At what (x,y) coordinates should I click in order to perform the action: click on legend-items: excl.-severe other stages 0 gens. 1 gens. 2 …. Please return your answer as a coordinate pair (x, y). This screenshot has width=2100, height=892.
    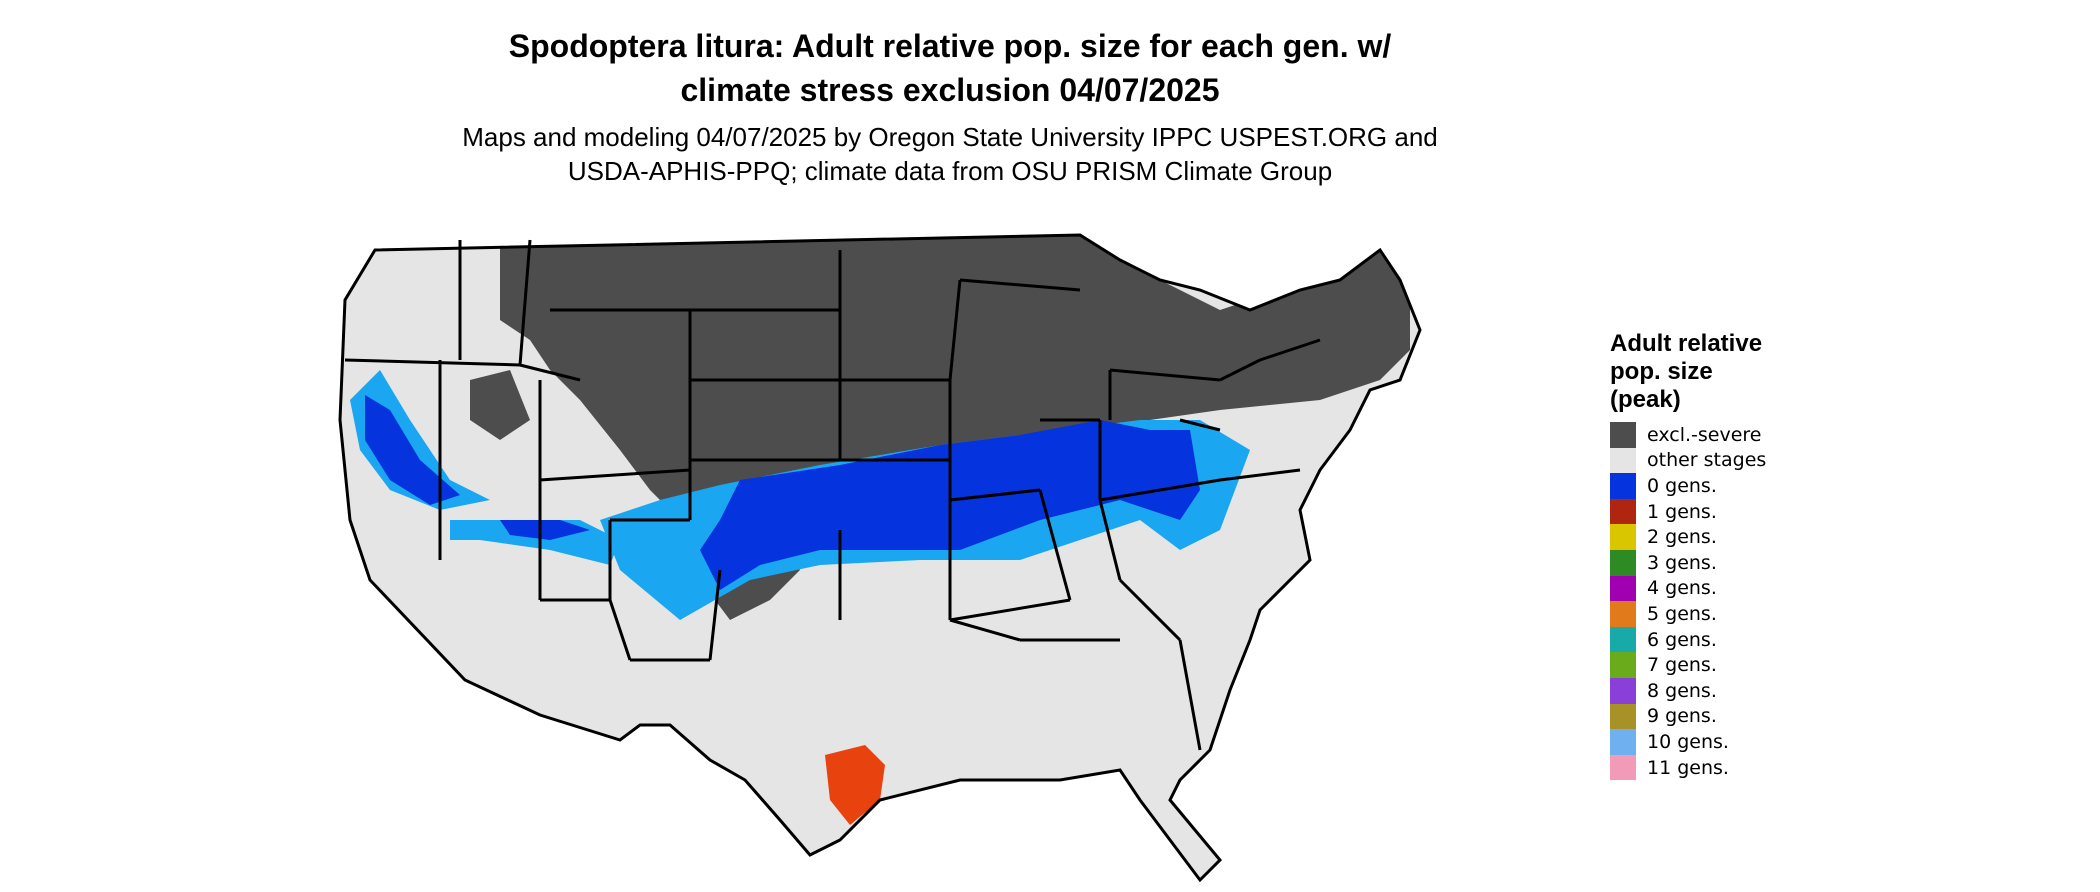
    Looking at the image, I should click on (1760, 601).